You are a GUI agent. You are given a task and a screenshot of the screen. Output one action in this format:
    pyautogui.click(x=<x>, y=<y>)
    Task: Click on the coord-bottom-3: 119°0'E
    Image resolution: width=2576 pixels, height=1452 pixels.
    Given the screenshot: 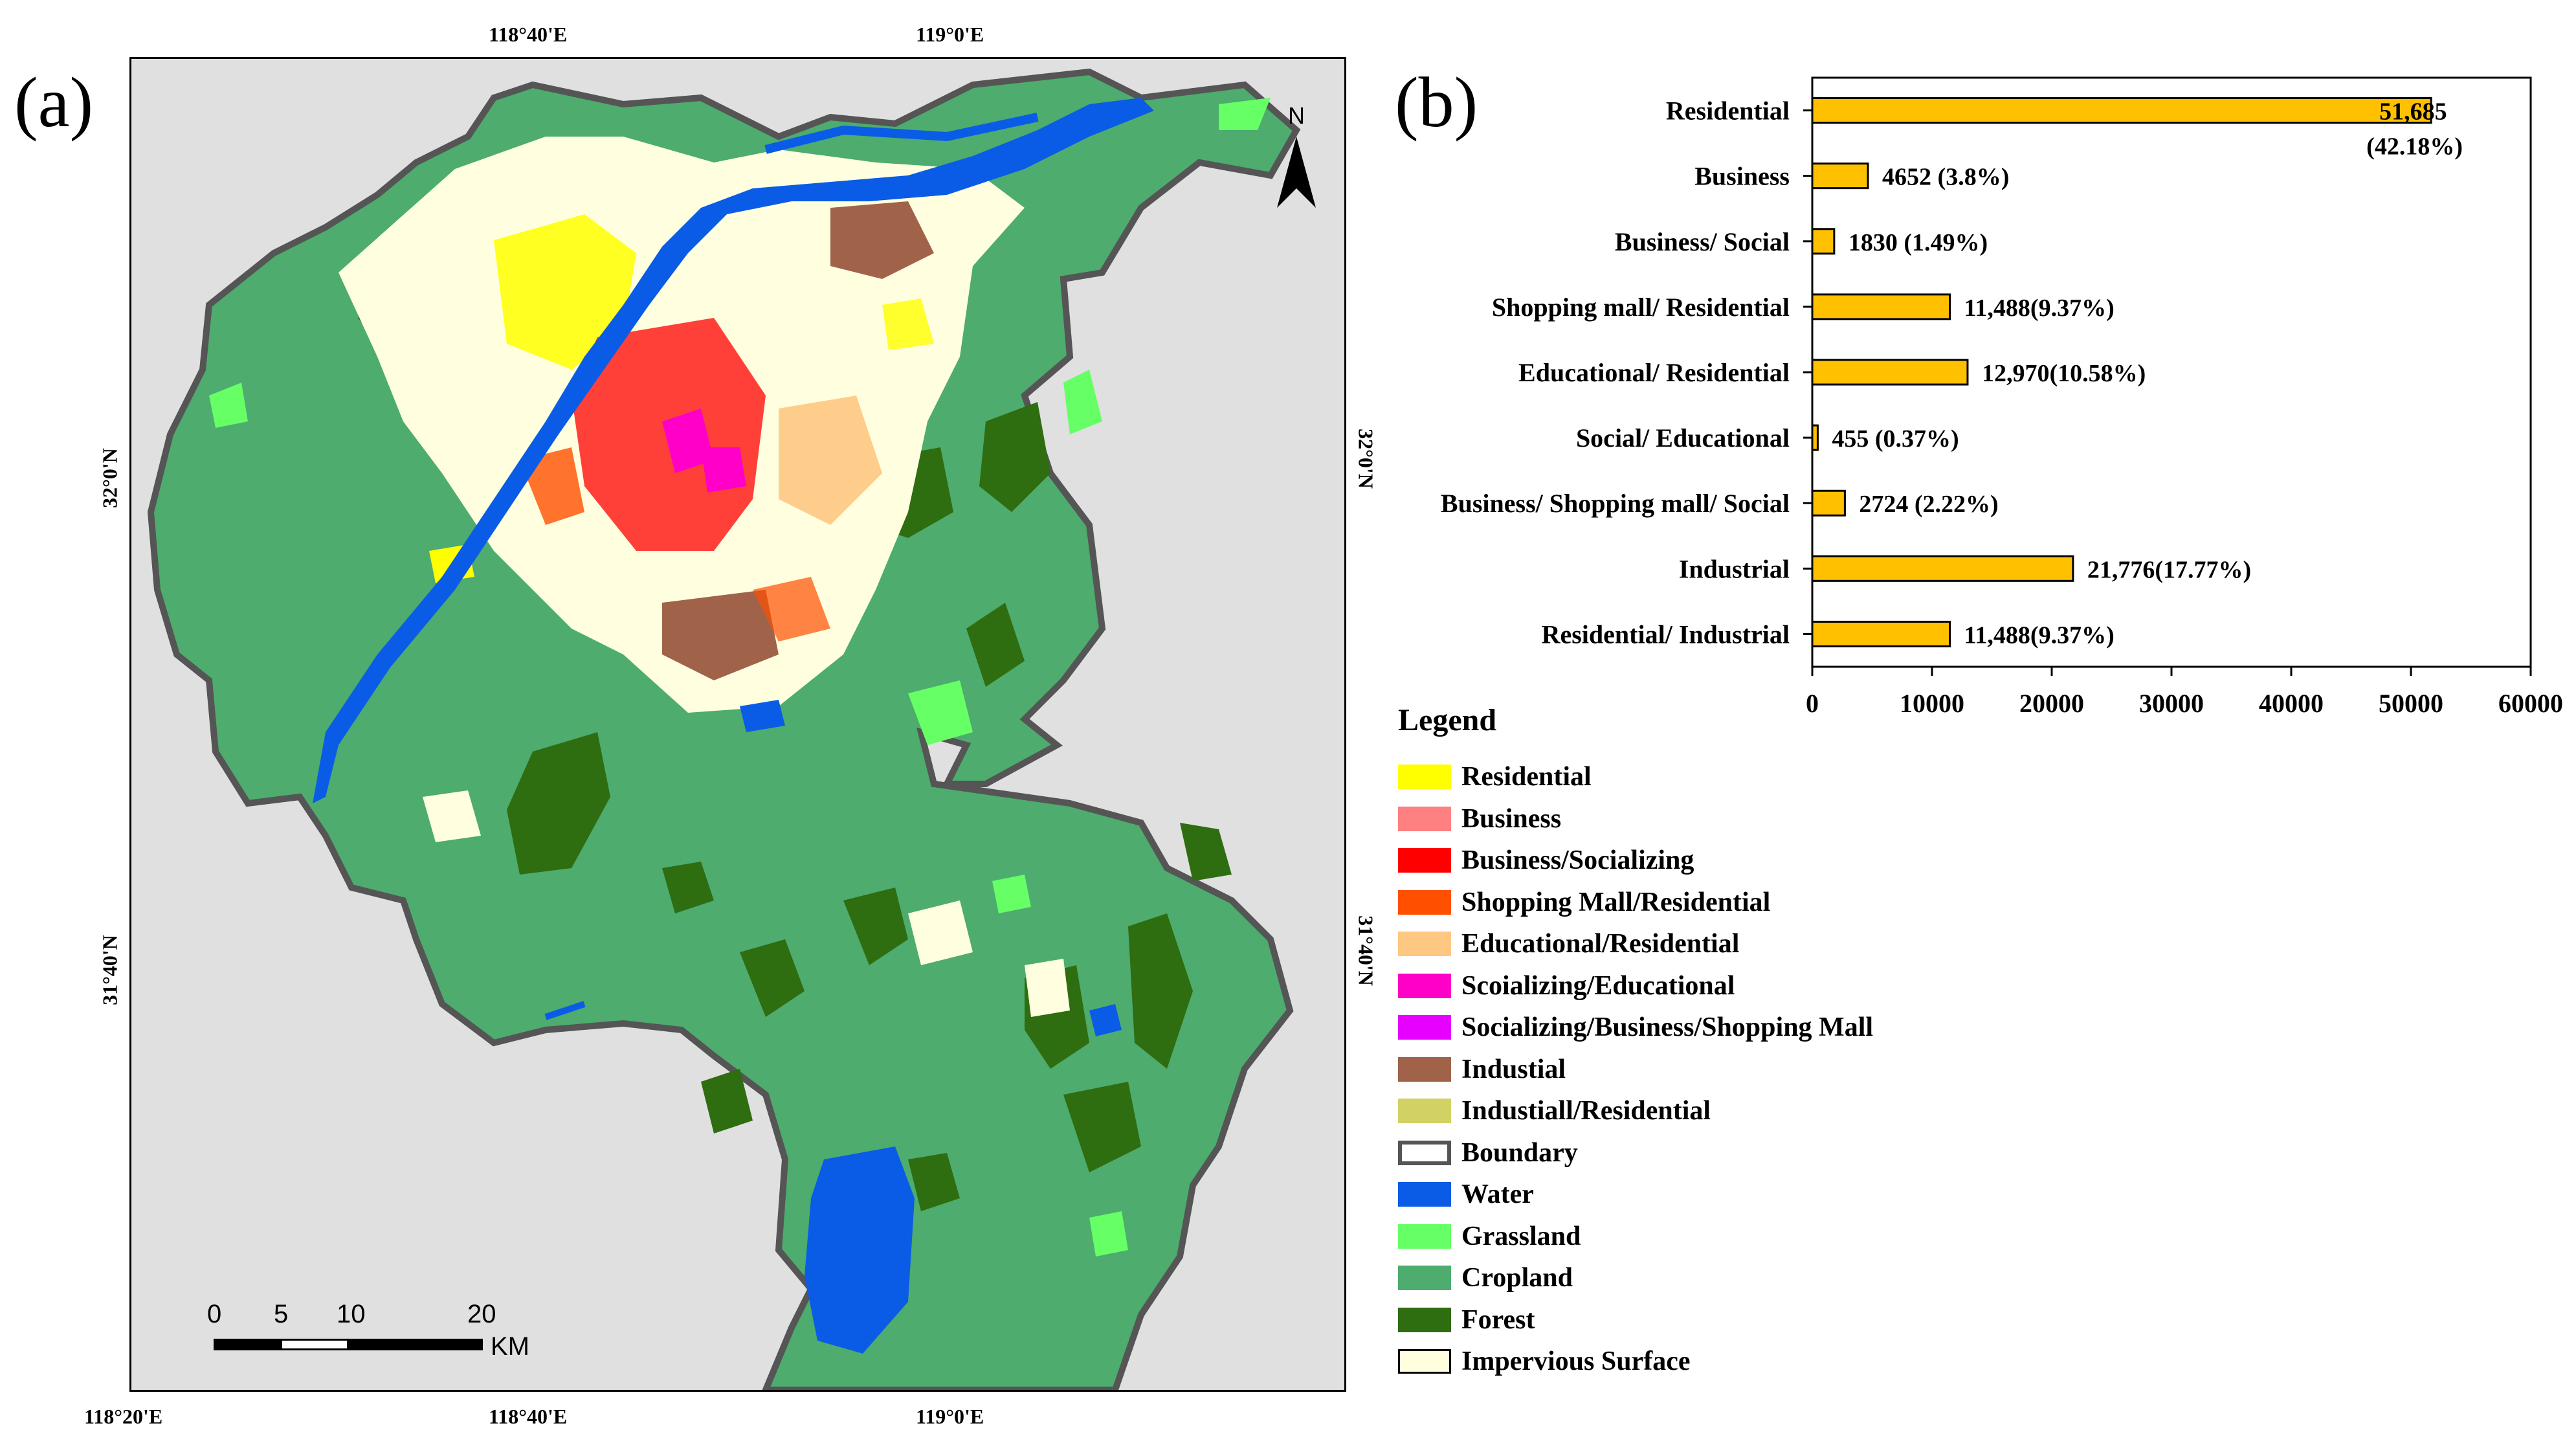 What is the action you would take?
    pyautogui.click(x=950, y=1416)
    